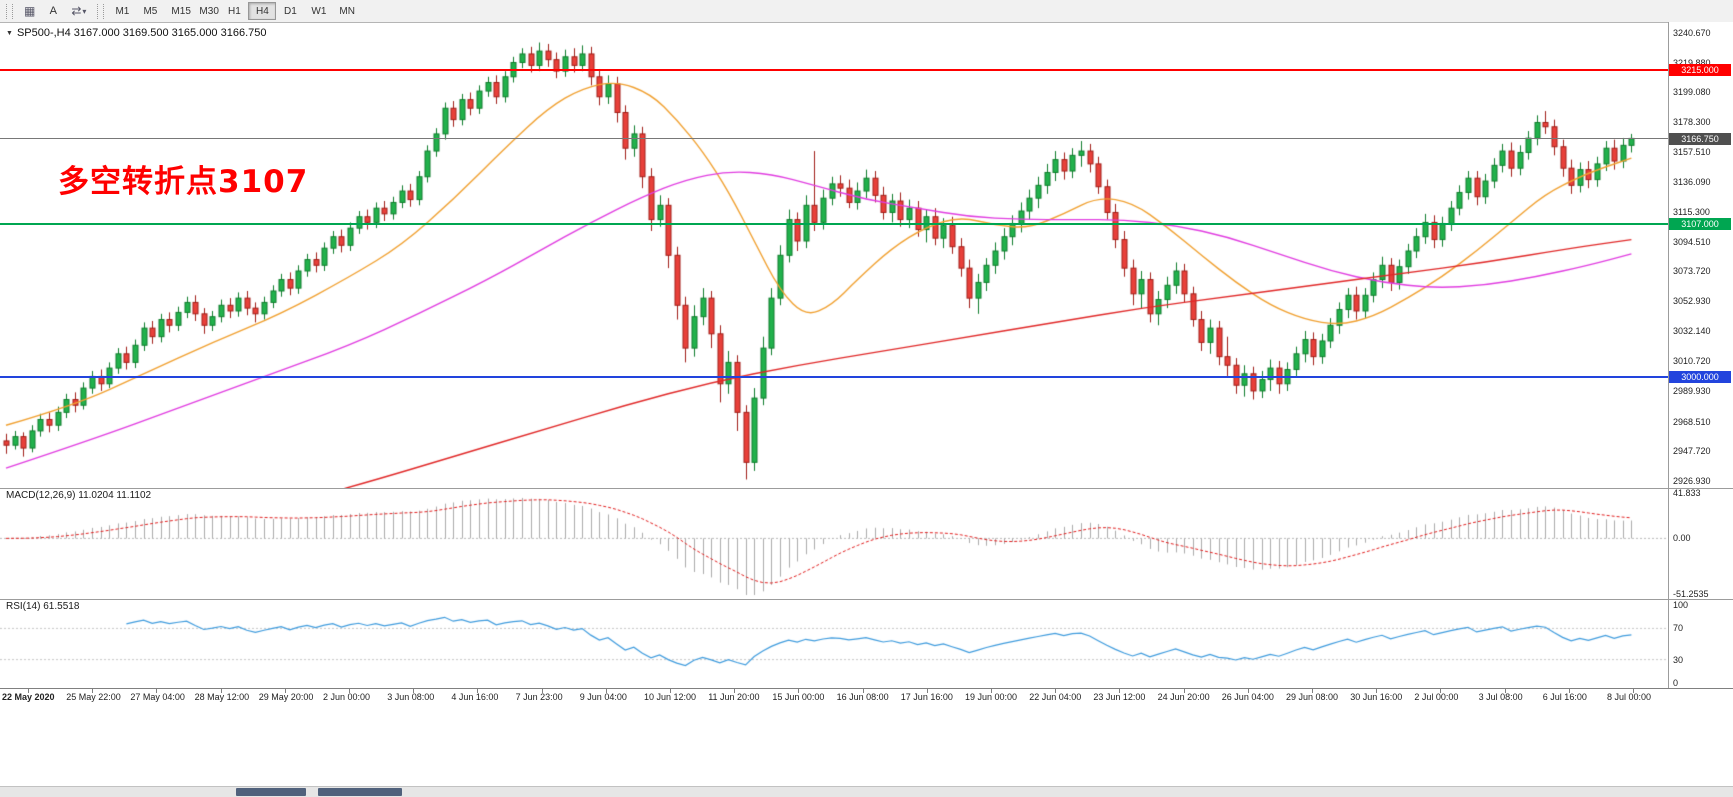 The image size is (1733, 797). What do you see at coordinates (1564, 697) in the screenshot?
I see `time-axis-label: 6 Jul 16:00` at bounding box center [1564, 697].